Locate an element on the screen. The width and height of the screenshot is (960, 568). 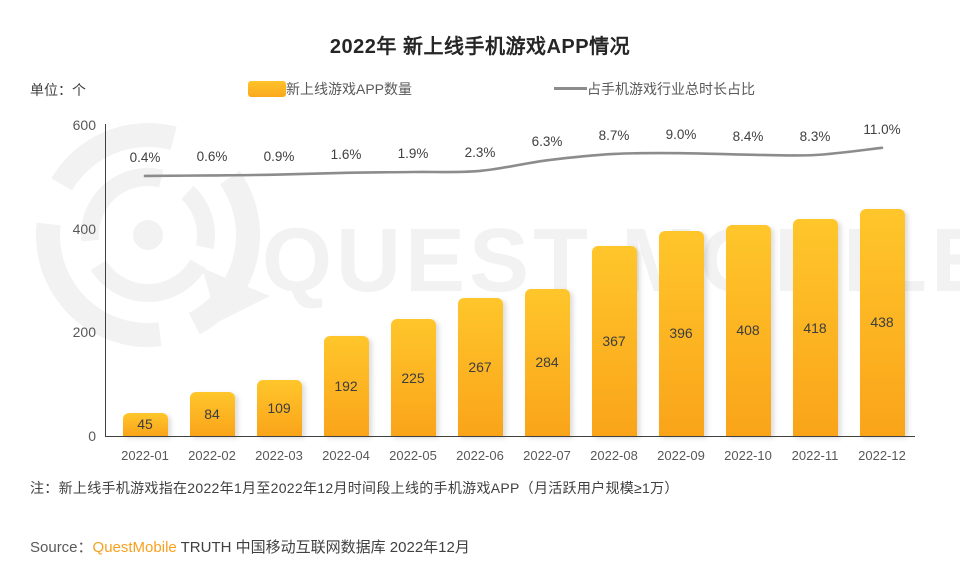
bar-2022-04: 192 is located at coordinates (346, 386).